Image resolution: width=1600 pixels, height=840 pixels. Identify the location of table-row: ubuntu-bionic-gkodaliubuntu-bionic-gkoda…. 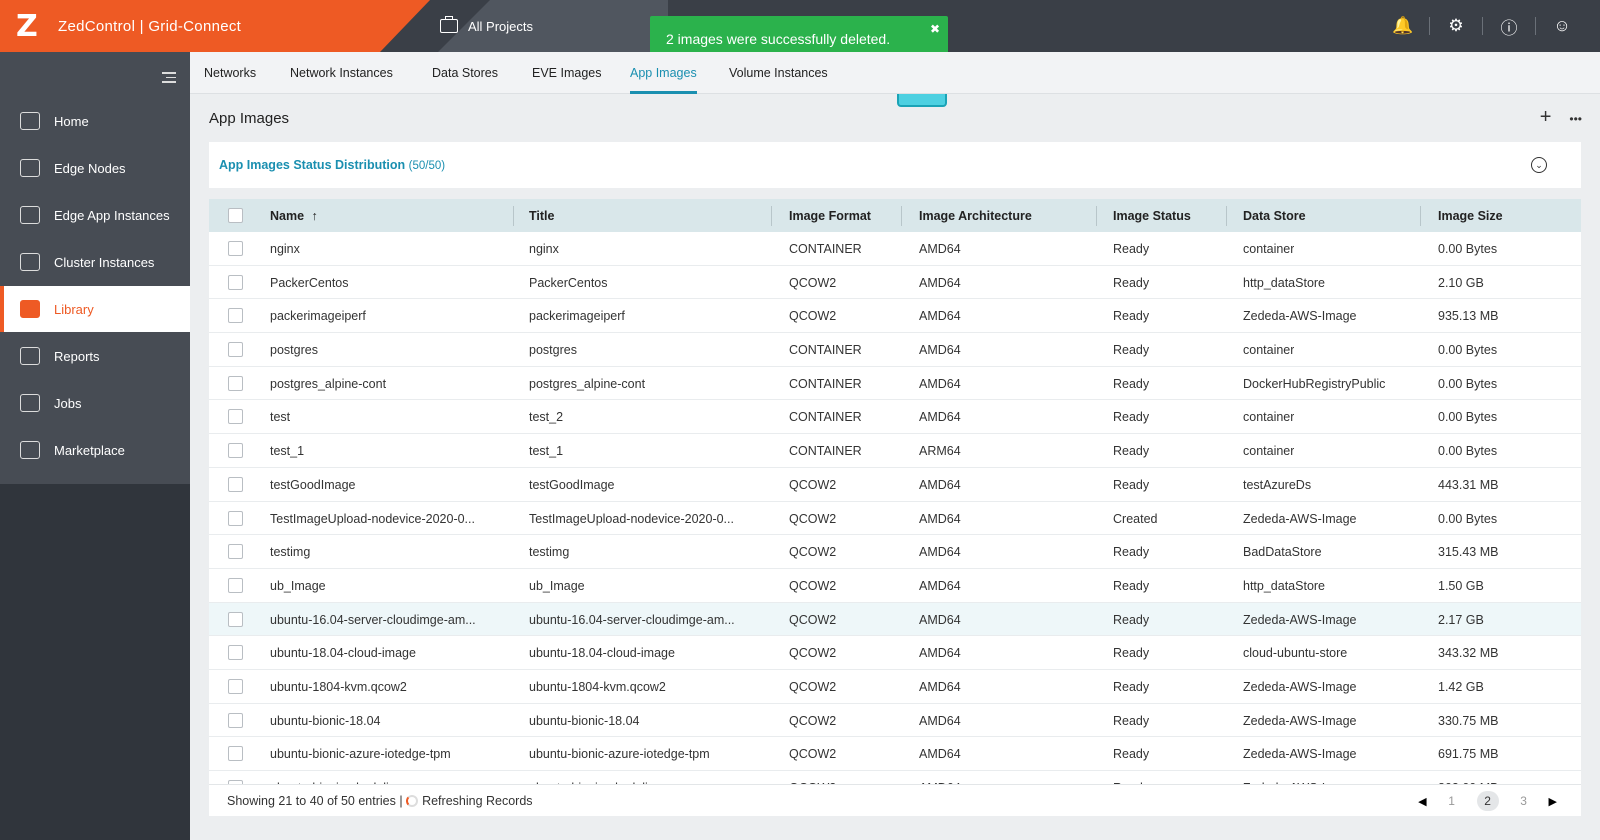
(895, 777).